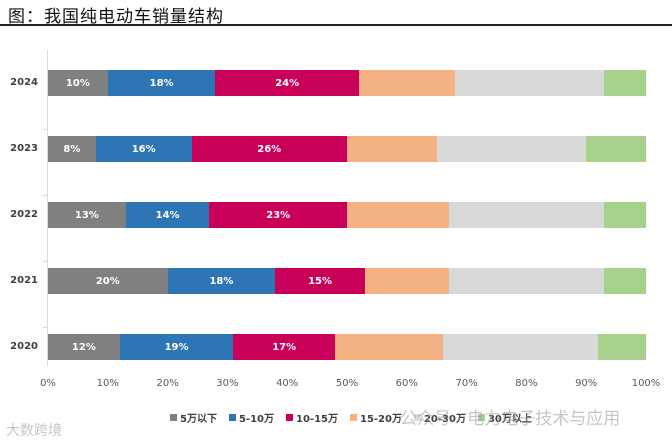 The height and width of the screenshot is (444, 672). I want to click on x-tick-label: 10%, so click(107, 383).